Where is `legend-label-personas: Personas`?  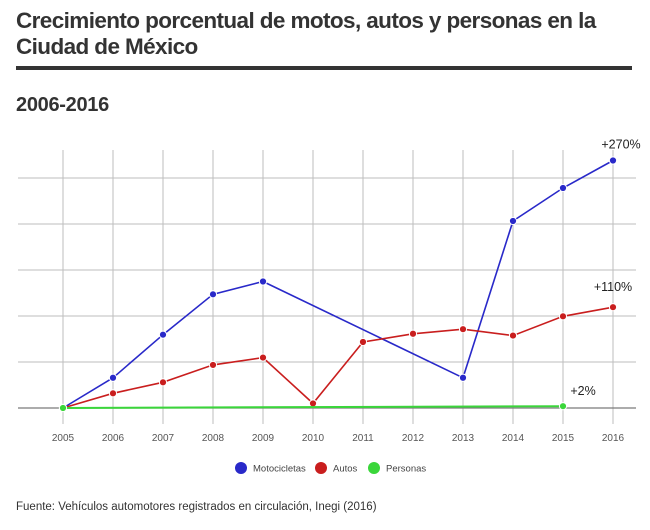 legend-label-personas: Personas is located at coordinates (406, 469).